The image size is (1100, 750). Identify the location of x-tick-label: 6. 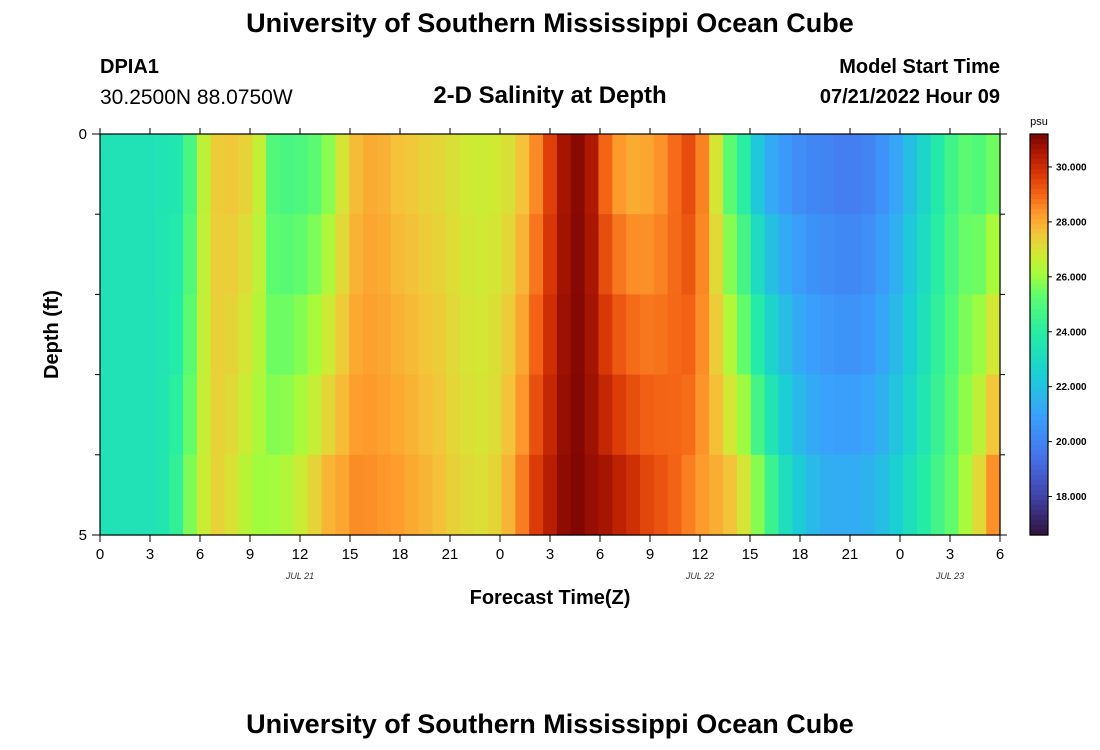
(600, 554).